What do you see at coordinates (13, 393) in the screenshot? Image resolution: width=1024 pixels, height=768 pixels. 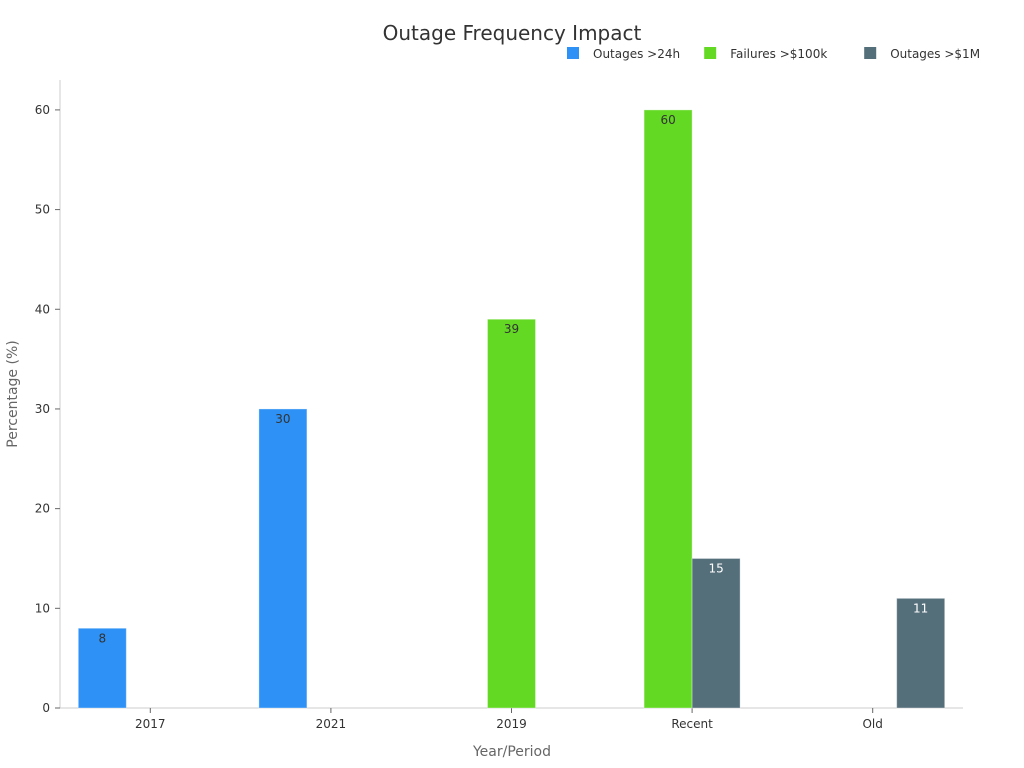 I see `y-axis-label: Percentage (%)` at bounding box center [13, 393].